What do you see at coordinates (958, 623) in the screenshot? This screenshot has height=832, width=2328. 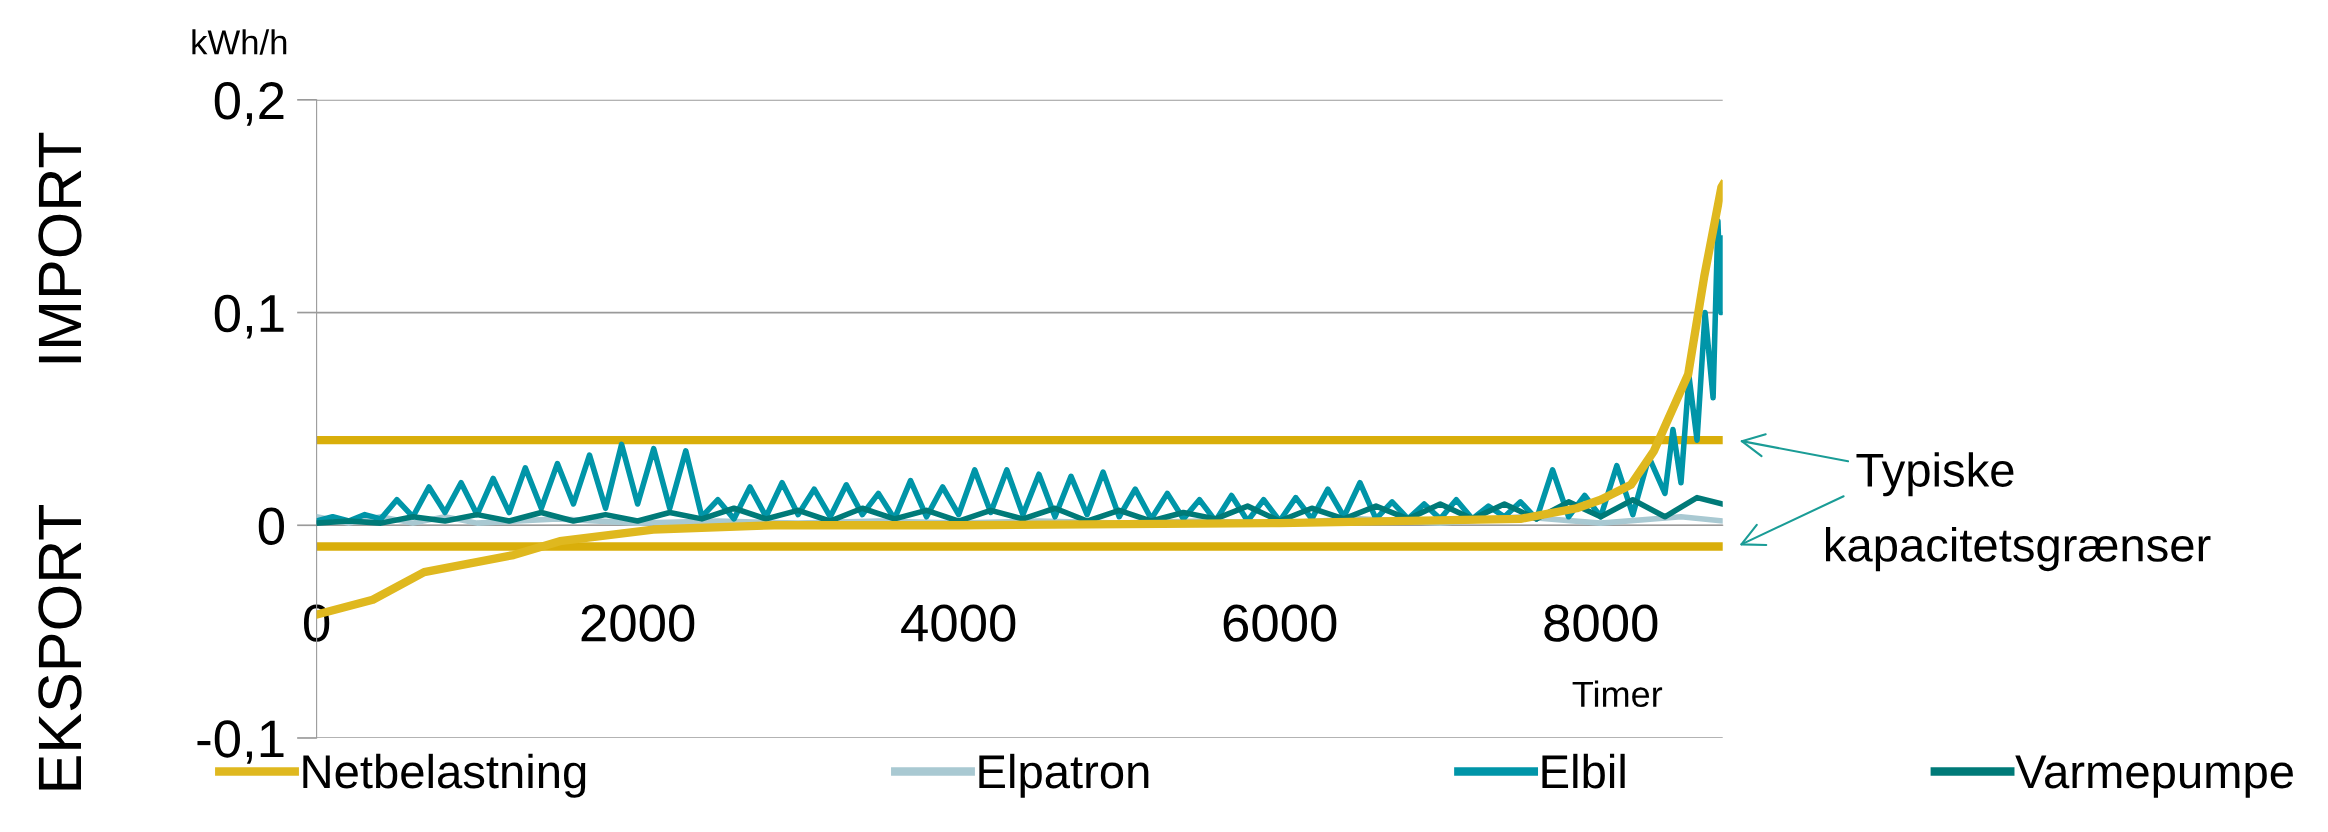 I see `x-tick-label: 4000` at bounding box center [958, 623].